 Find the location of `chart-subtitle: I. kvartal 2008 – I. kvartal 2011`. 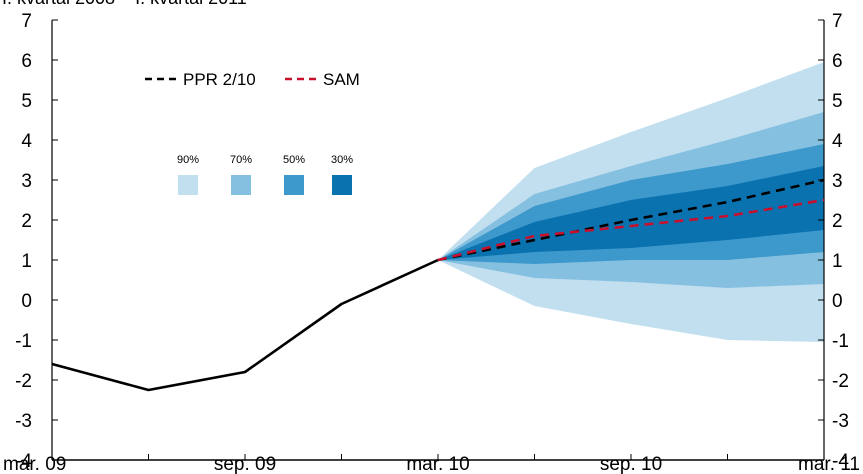

chart-subtitle: I. kvartal 2008 – I. kvartal 2011 is located at coordinates (124, 4).